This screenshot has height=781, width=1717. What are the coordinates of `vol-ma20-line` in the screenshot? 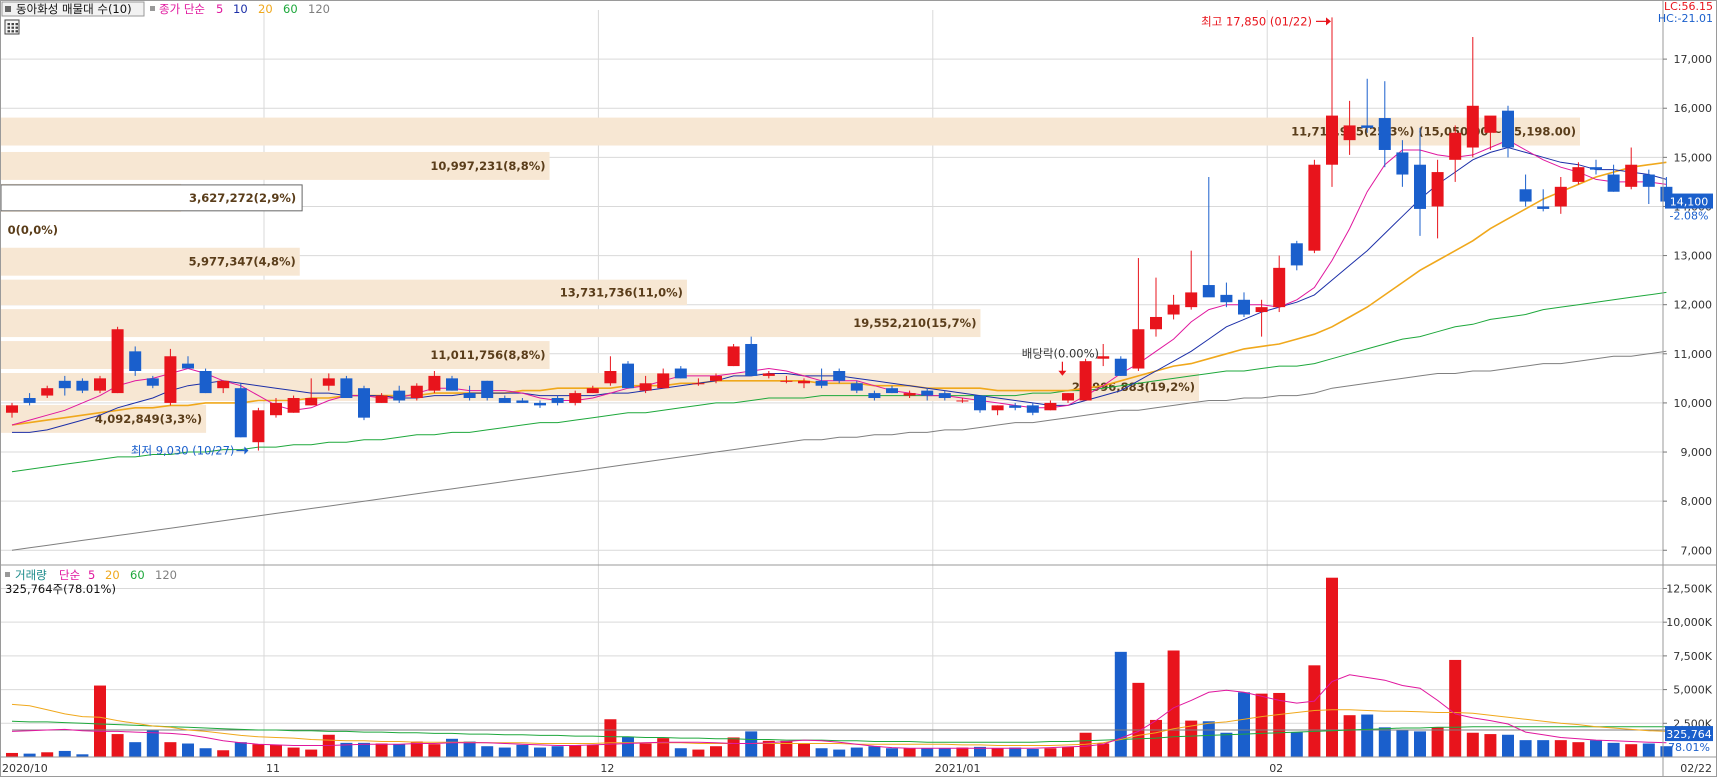 It's located at (839, 724).